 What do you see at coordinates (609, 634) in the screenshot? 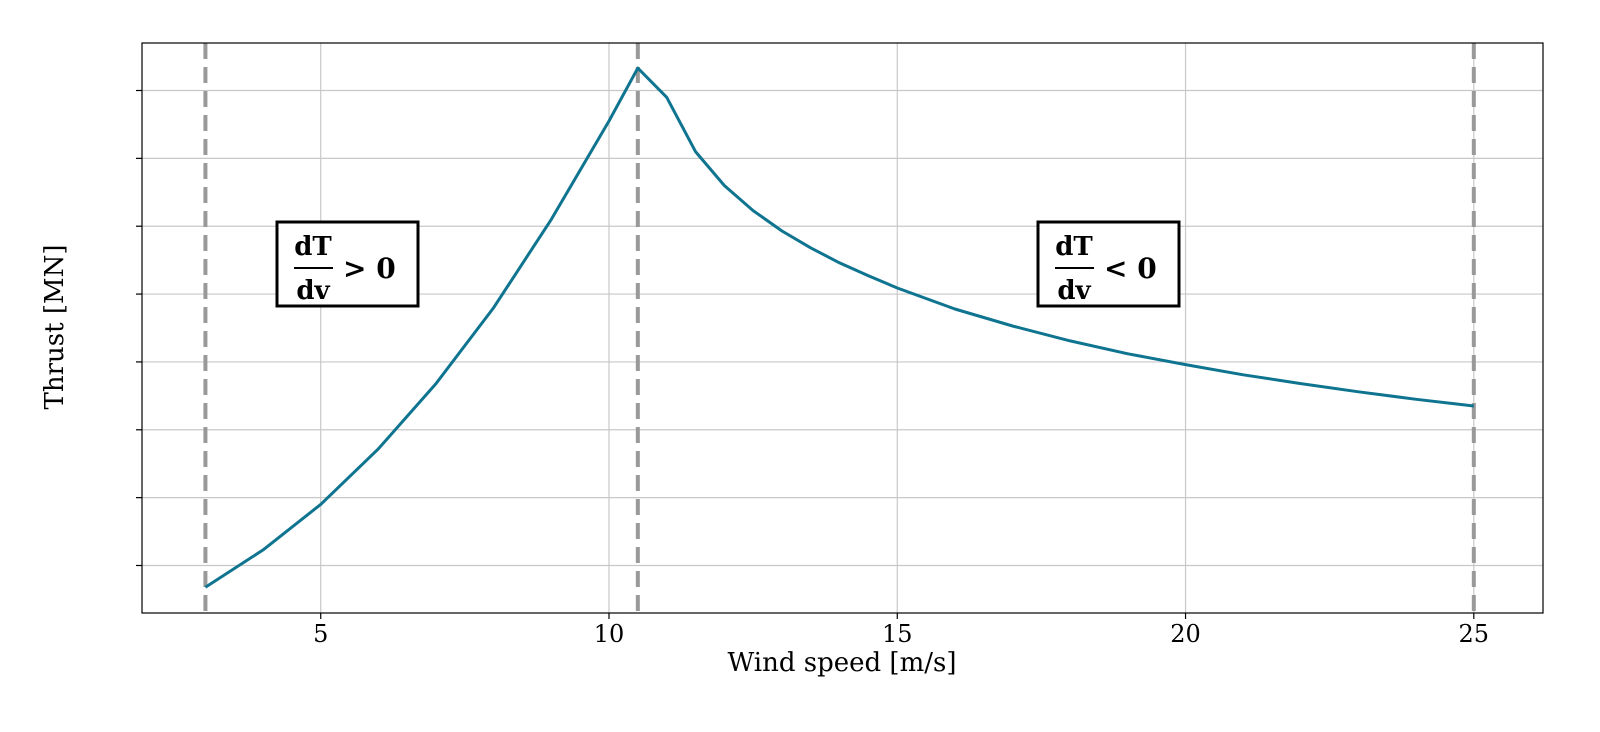
I see `x-tick-label: 10` at bounding box center [609, 634].